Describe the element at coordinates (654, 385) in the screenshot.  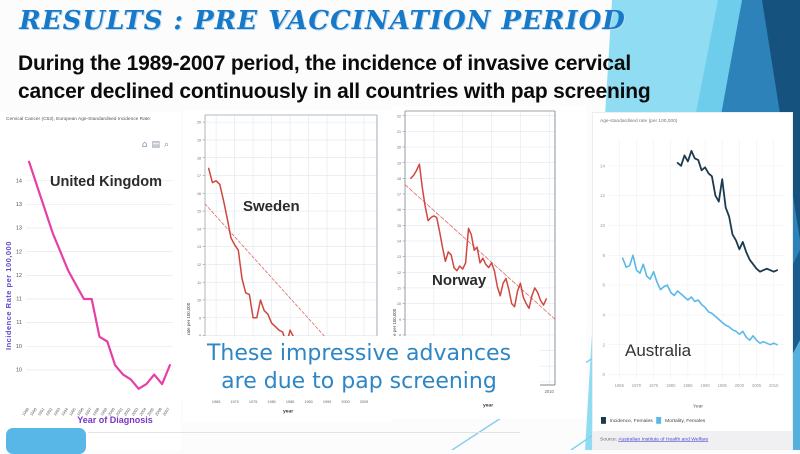
I see `svg-text: 1975` at that location.